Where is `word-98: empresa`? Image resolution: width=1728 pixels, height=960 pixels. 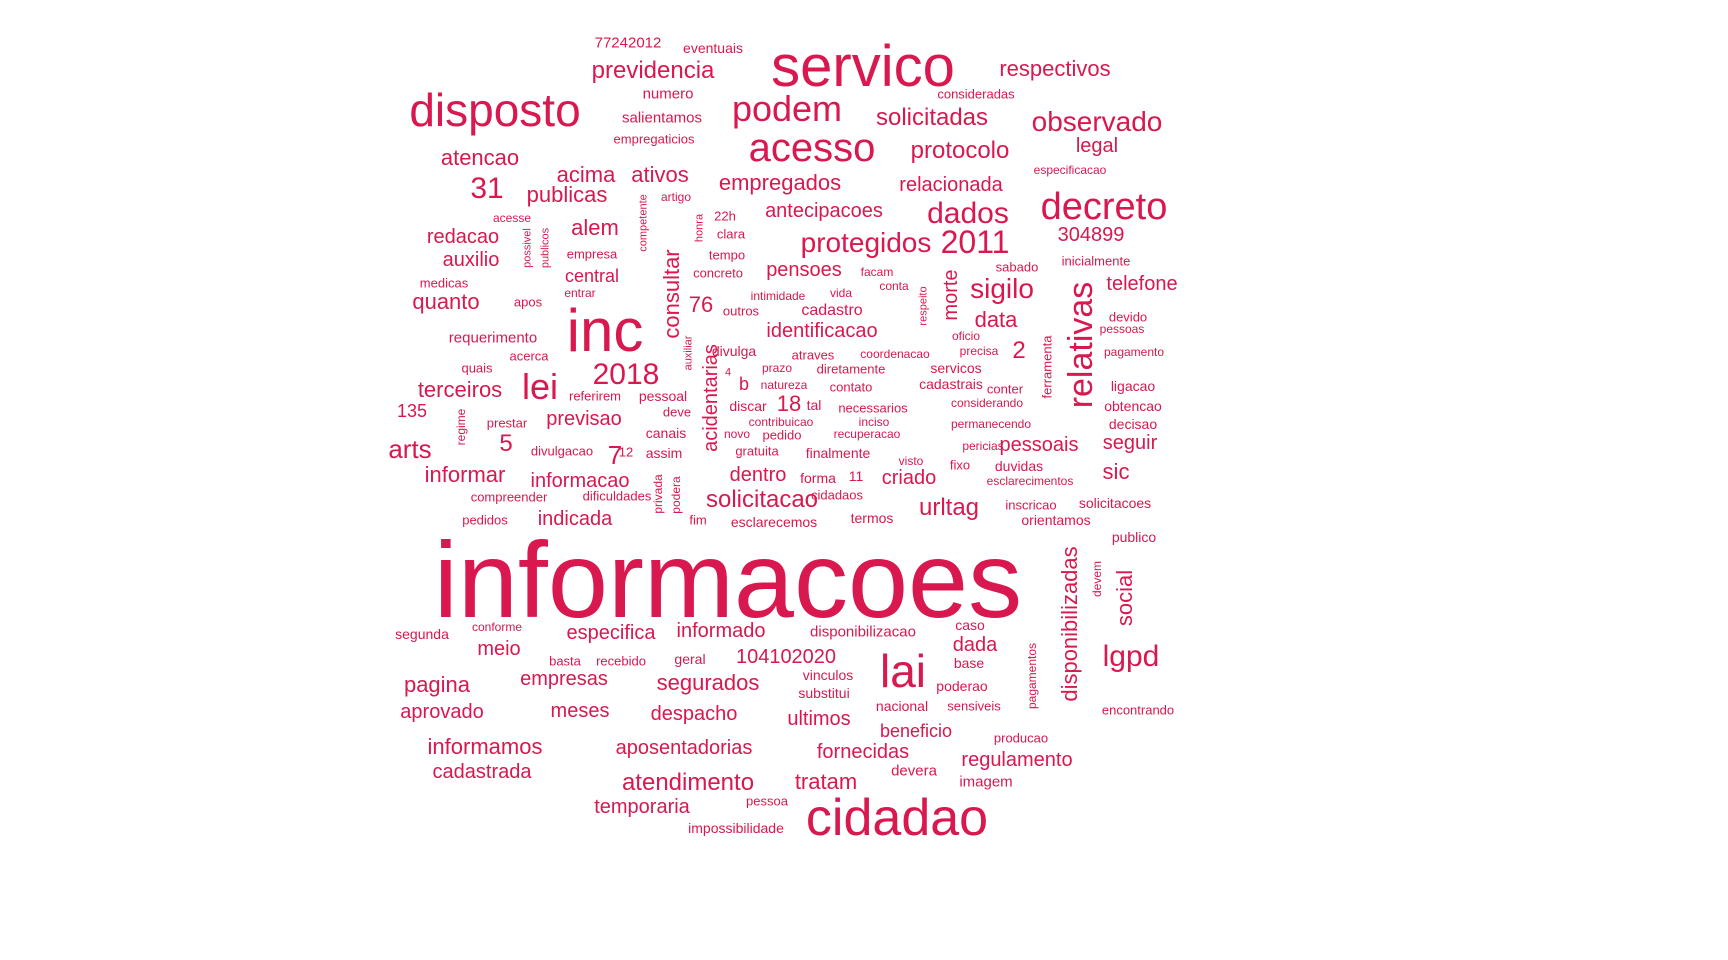 word-98: empresa is located at coordinates (592, 254).